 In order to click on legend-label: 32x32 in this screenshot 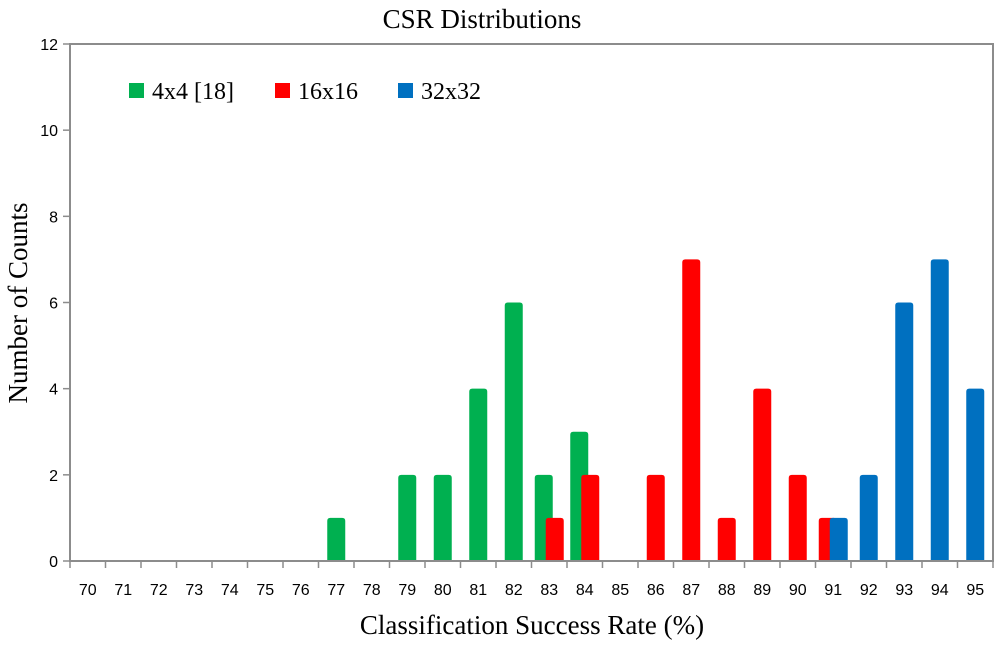, I will do `click(451, 92)`.